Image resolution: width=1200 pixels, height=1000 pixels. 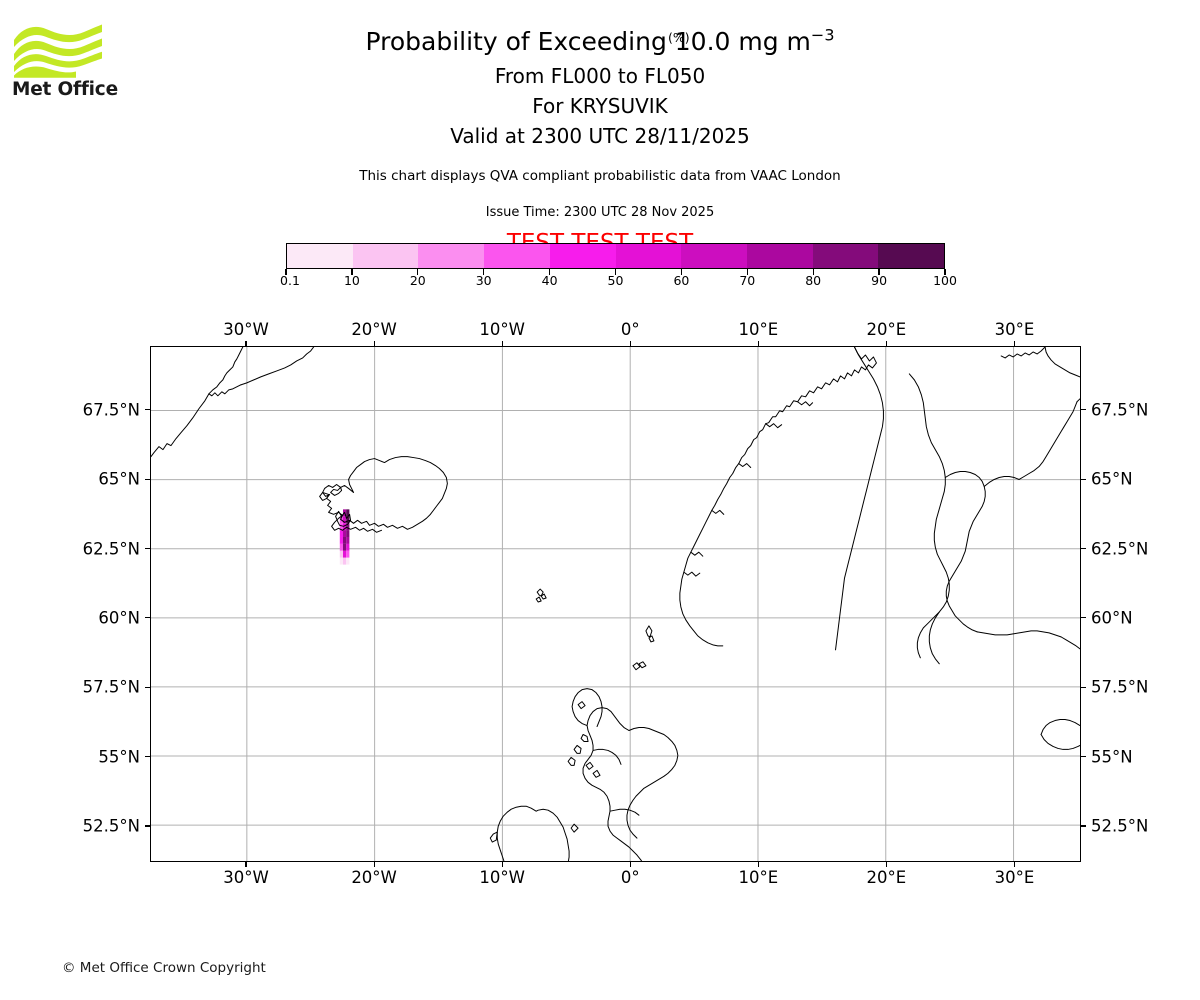 What do you see at coordinates (1112, 479) in the screenshot?
I see `lat-label-right: 65°N` at bounding box center [1112, 479].